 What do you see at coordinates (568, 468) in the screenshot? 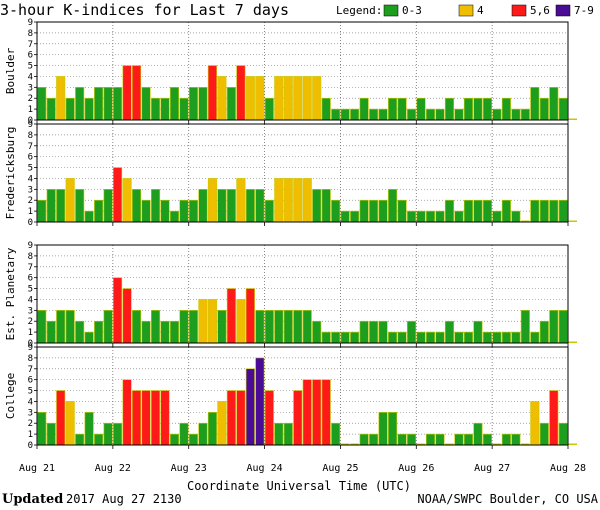
I see `x-tick-label: Aug 28` at bounding box center [568, 468].